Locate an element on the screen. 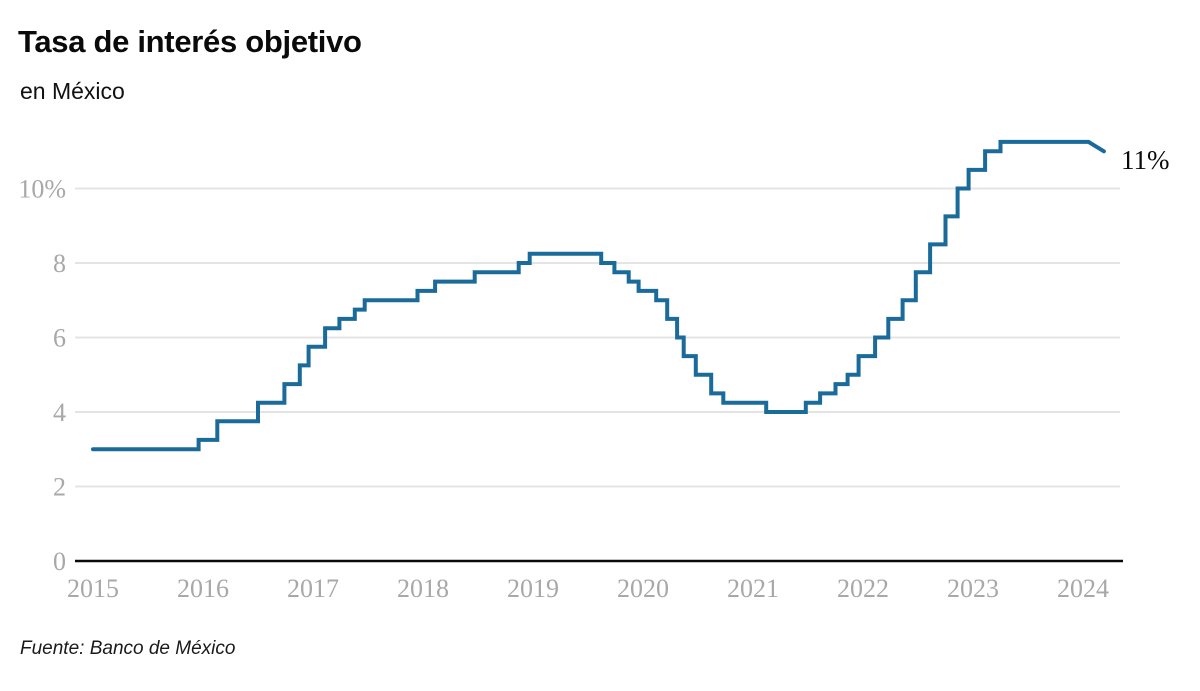 Image resolution: width=1200 pixels, height=691 pixels. x-tick-label: 2020 is located at coordinates (643, 588).